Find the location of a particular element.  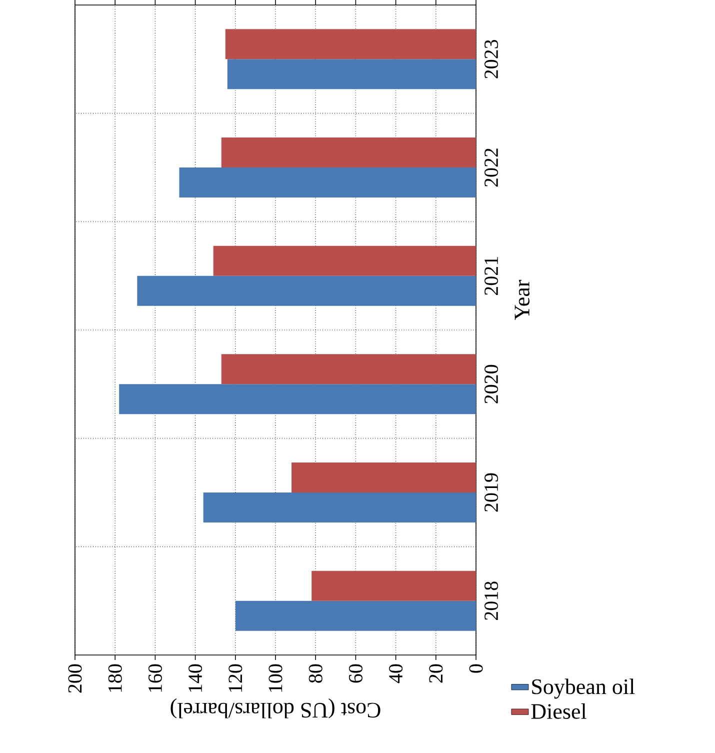

x-tick-label: 120 is located at coordinates (235, 678).